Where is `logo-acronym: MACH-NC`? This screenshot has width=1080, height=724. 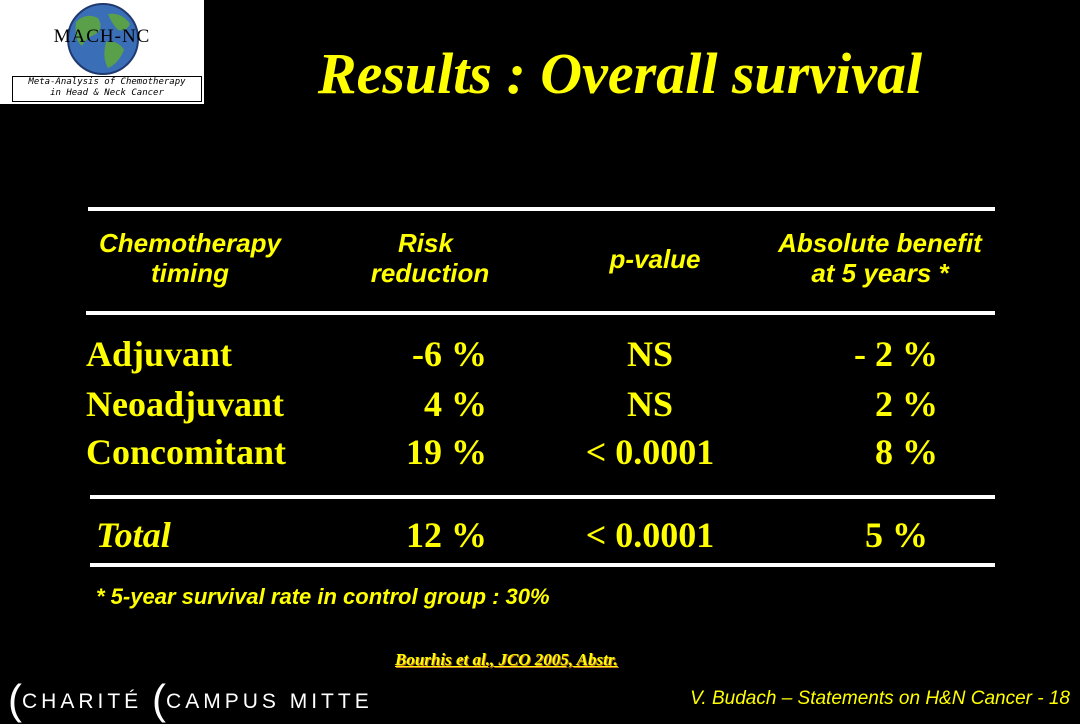
logo-acronym: MACH-NC is located at coordinates (102, 36).